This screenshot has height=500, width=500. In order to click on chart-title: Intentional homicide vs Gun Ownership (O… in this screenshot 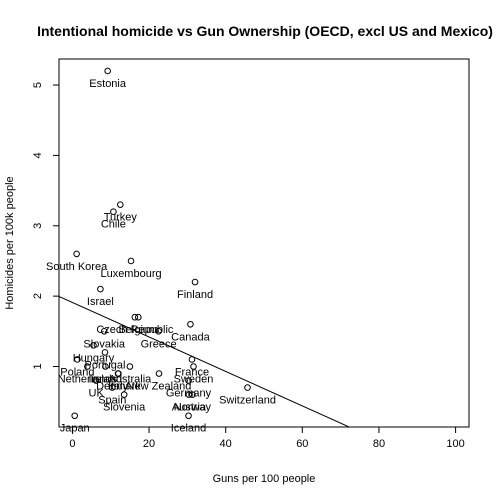, I will do `click(265, 31)`.